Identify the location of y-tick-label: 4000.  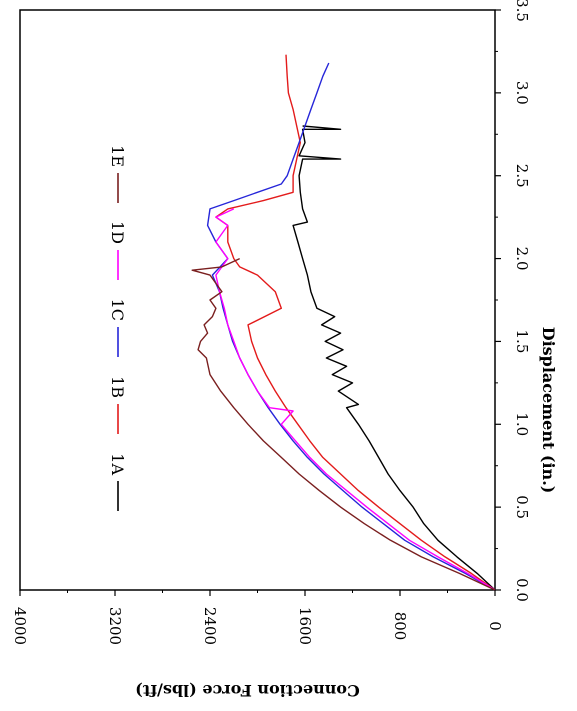
(20, 626).